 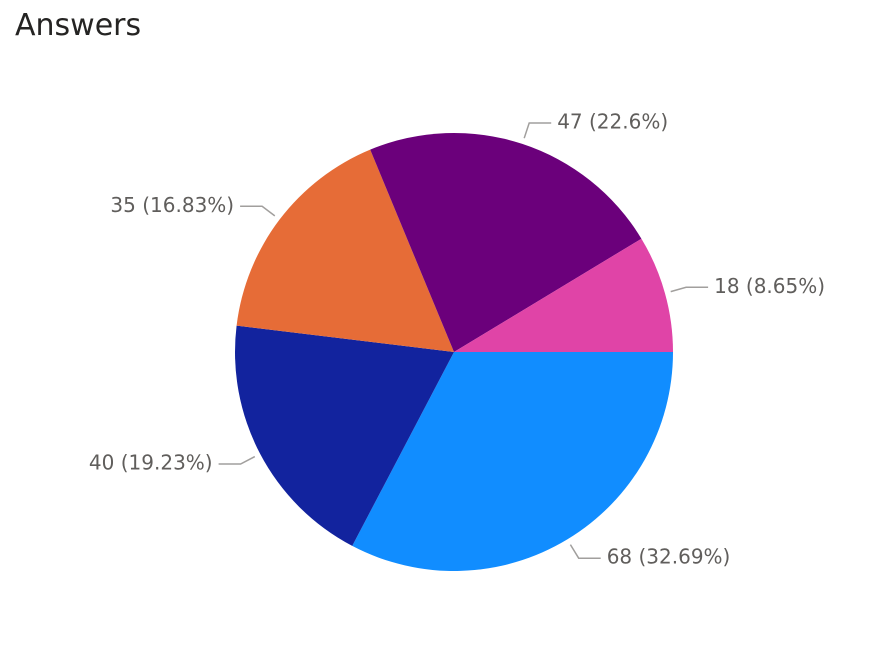 I want to click on data-label: 47 (22.6%), so click(x=612, y=122).